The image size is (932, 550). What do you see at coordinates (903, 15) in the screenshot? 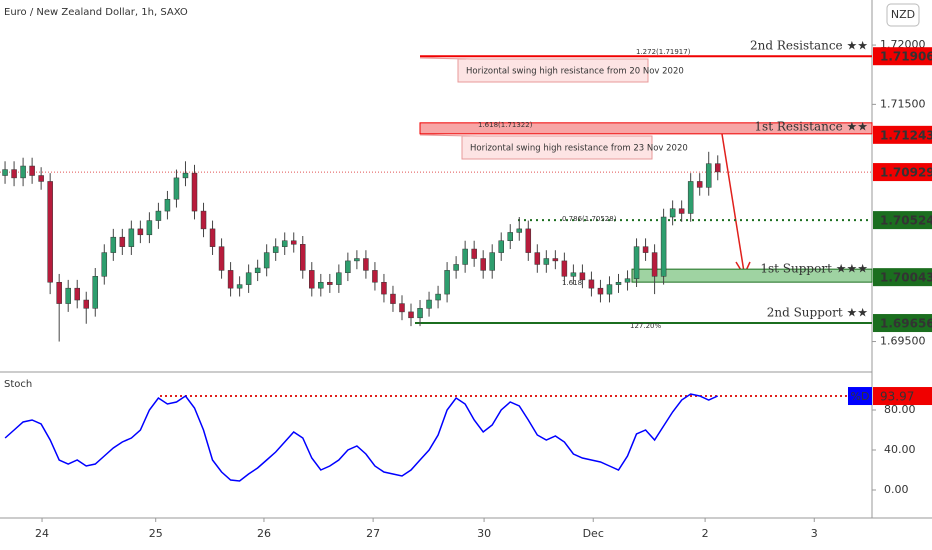
I see `currency-box` at bounding box center [903, 15].